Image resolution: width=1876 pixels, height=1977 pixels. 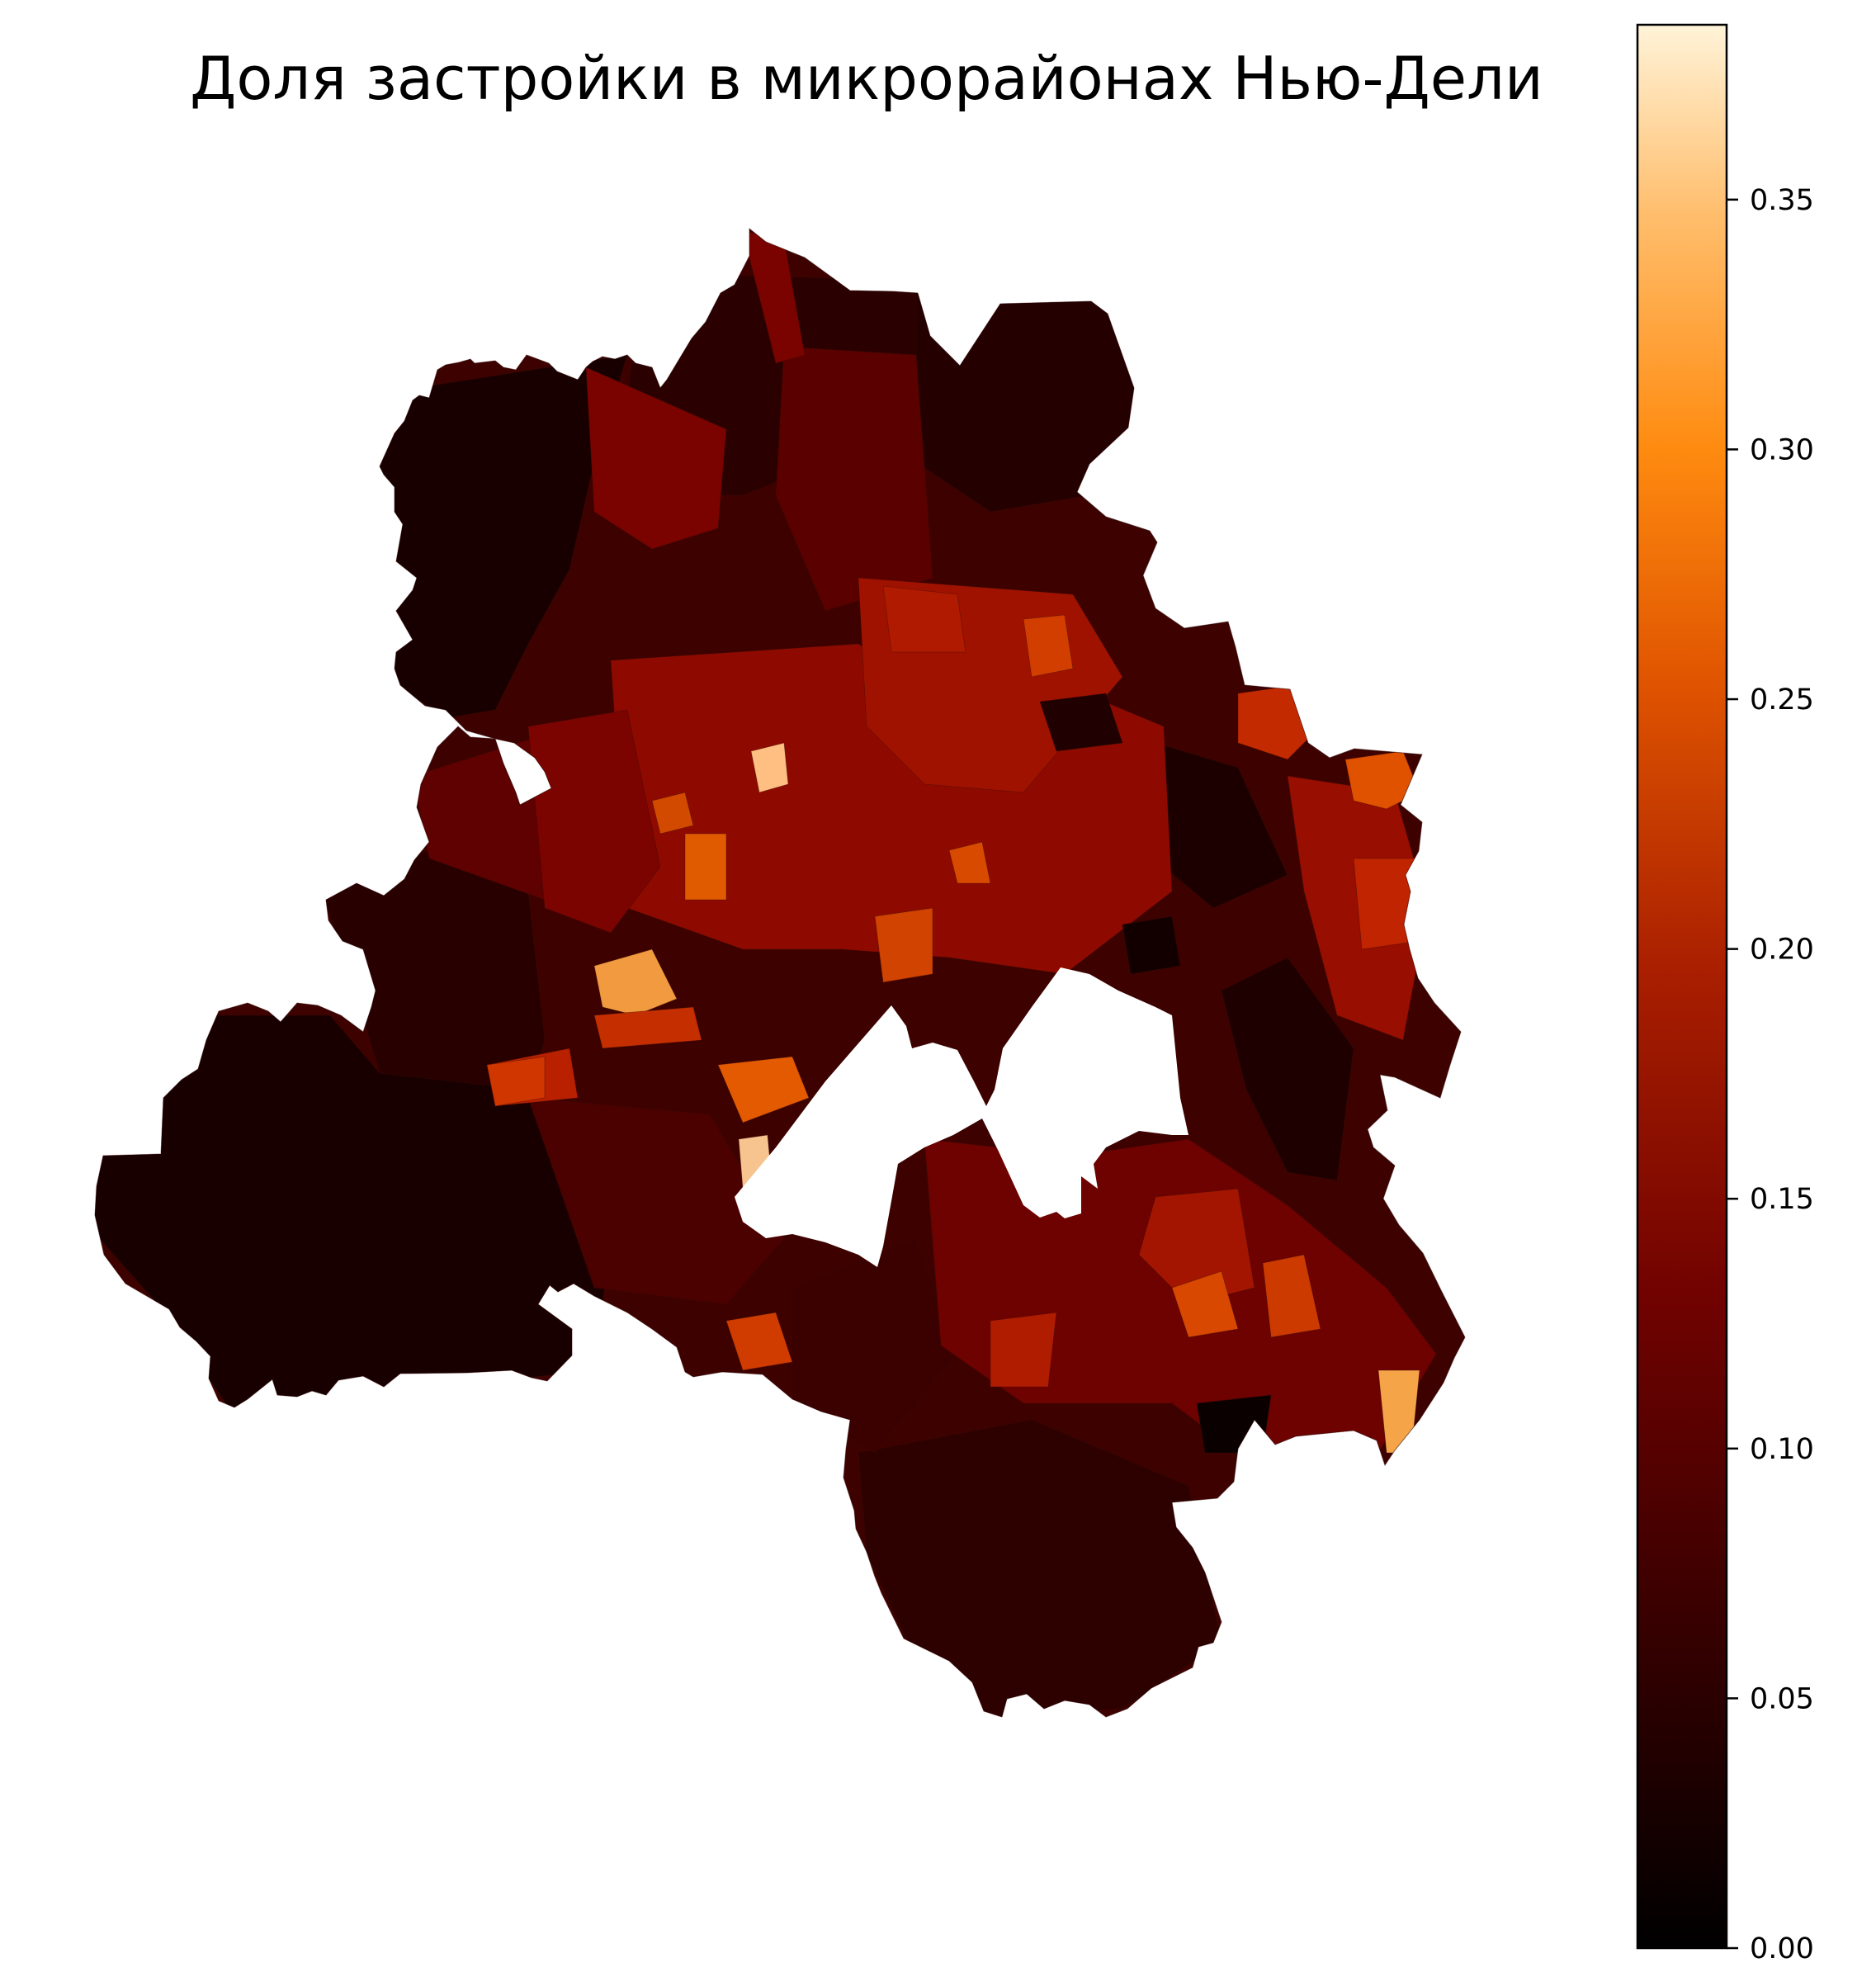 I want to click on district-south, so click(x=1040, y=1568).